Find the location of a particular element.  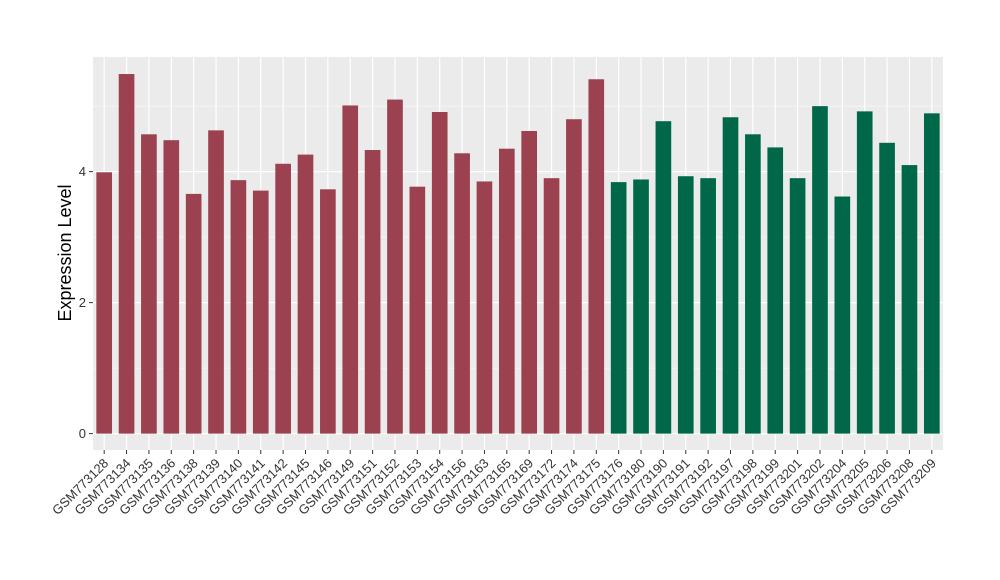

bar-GSM773175 is located at coordinates (596, 256).